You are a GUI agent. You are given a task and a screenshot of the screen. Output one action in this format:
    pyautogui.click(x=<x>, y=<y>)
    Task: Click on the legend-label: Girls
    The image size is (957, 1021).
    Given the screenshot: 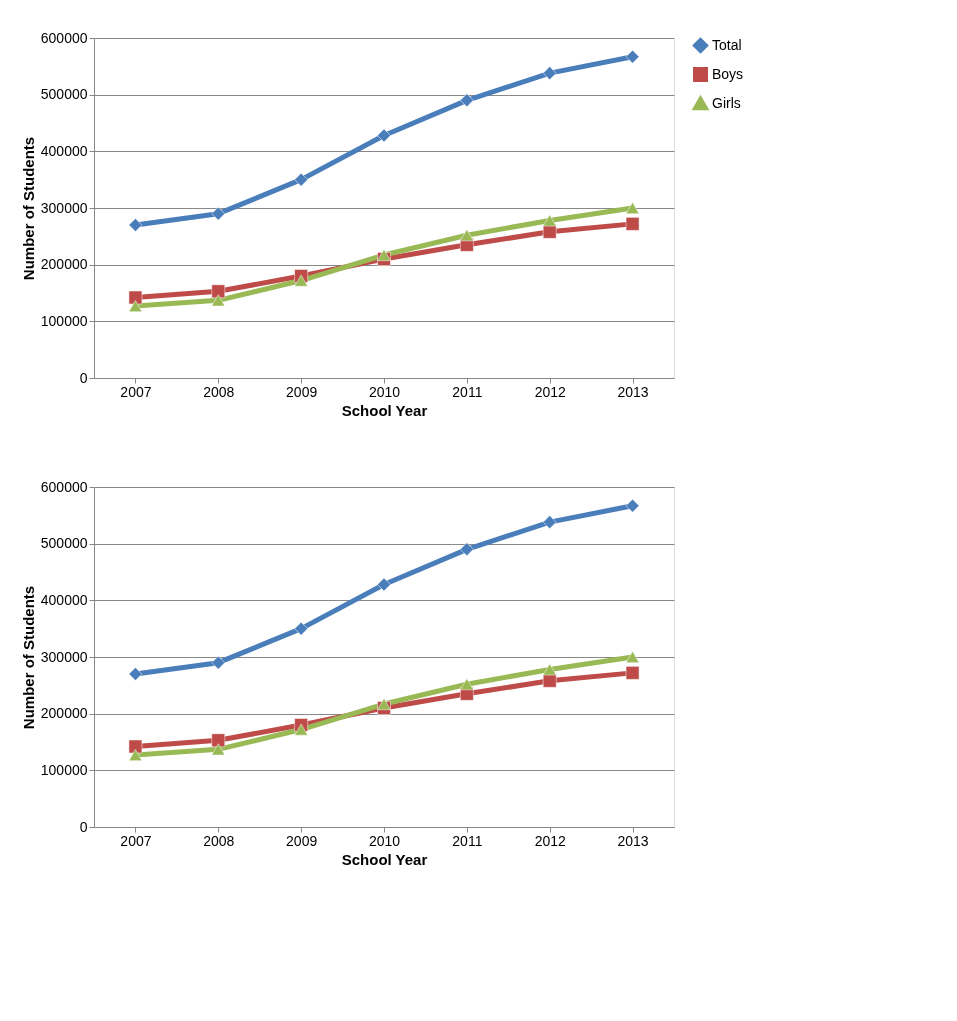 What is the action you would take?
    pyautogui.click(x=726, y=102)
    